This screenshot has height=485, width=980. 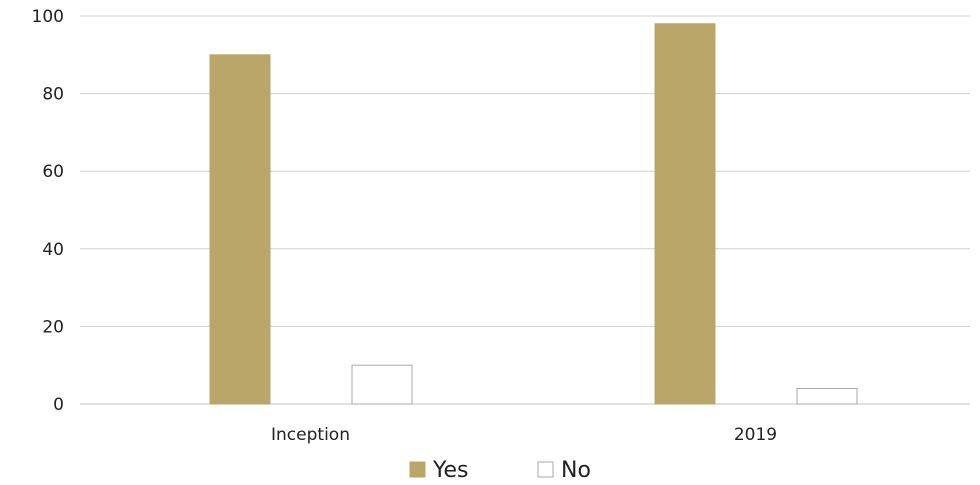 I want to click on bar-no-inception, so click(x=382, y=384).